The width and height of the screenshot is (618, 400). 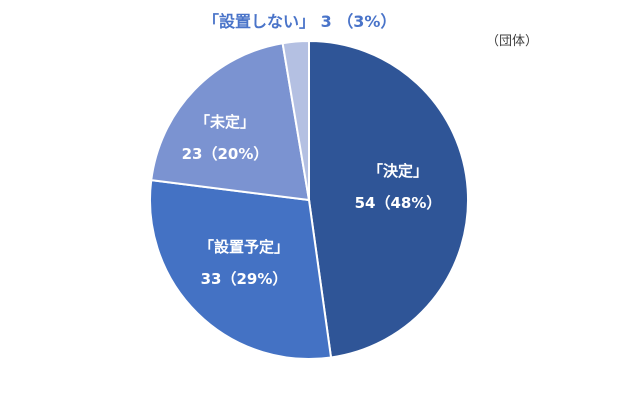 I want to click on slice-label-not-installing-callout: 「設置しない」 3 （3%）, so click(x=300, y=21).